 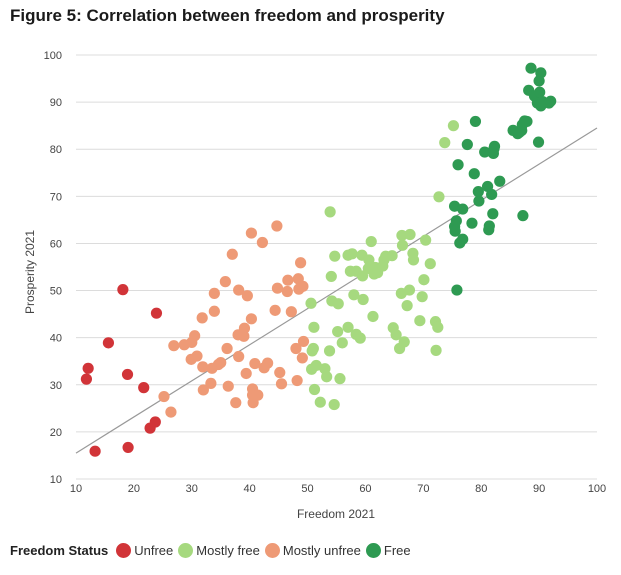 What do you see at coordinates (56, 103) in the screenshot?
I see `y-tick-label-90: 90` at bounding box center [56, 103].